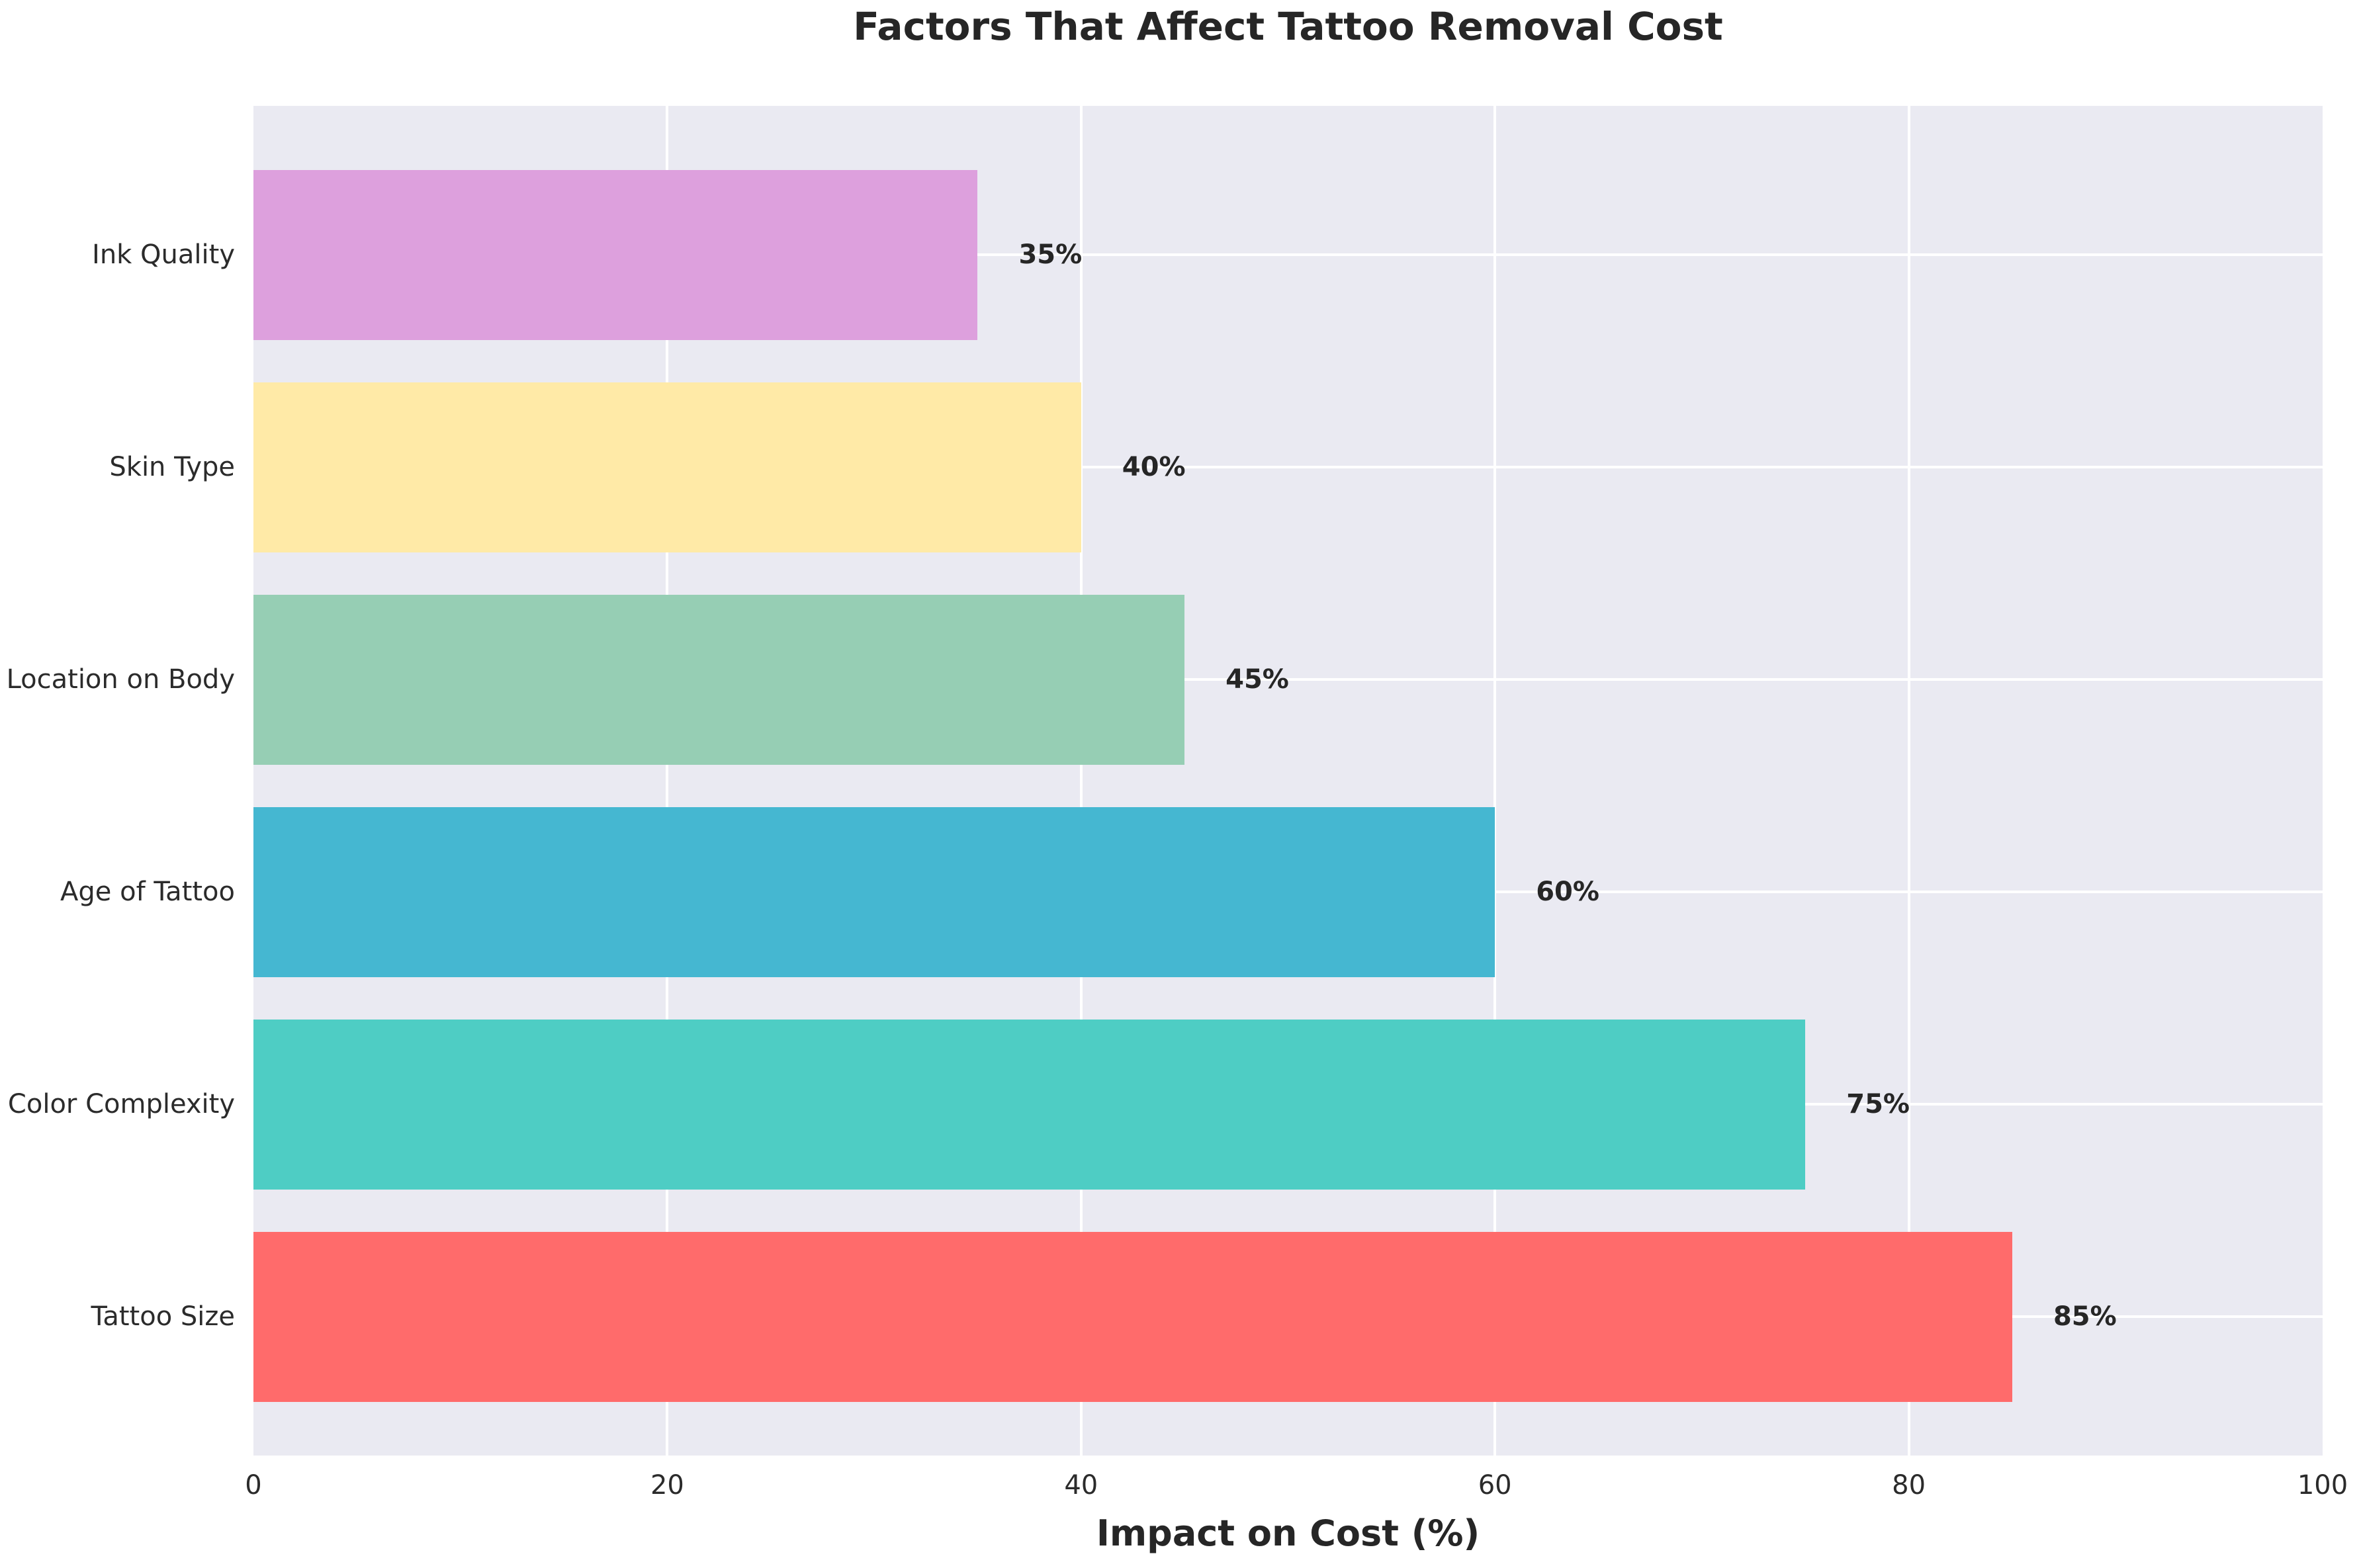  I want to click on bar-age-of-tattoo, so click(874, 891).